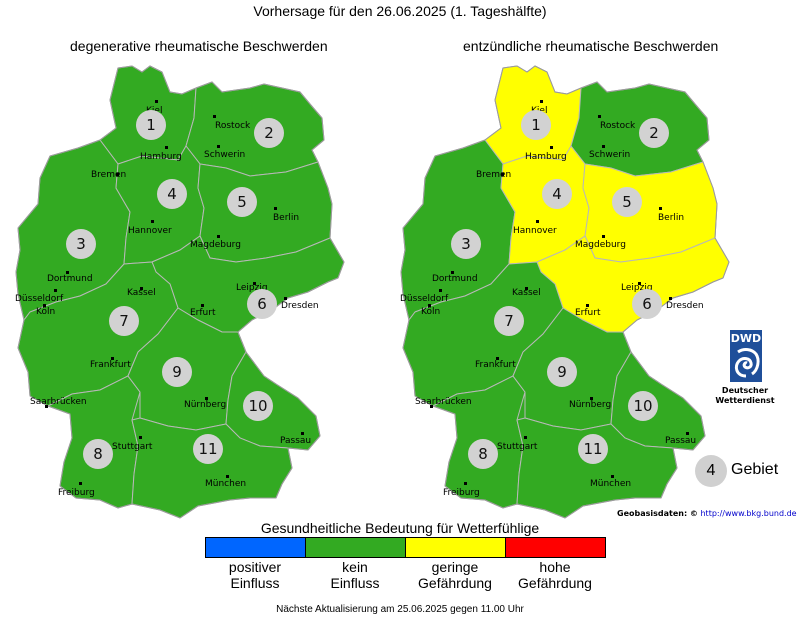  I want to click on city-label: Saarbrücken, so click(443, 402).